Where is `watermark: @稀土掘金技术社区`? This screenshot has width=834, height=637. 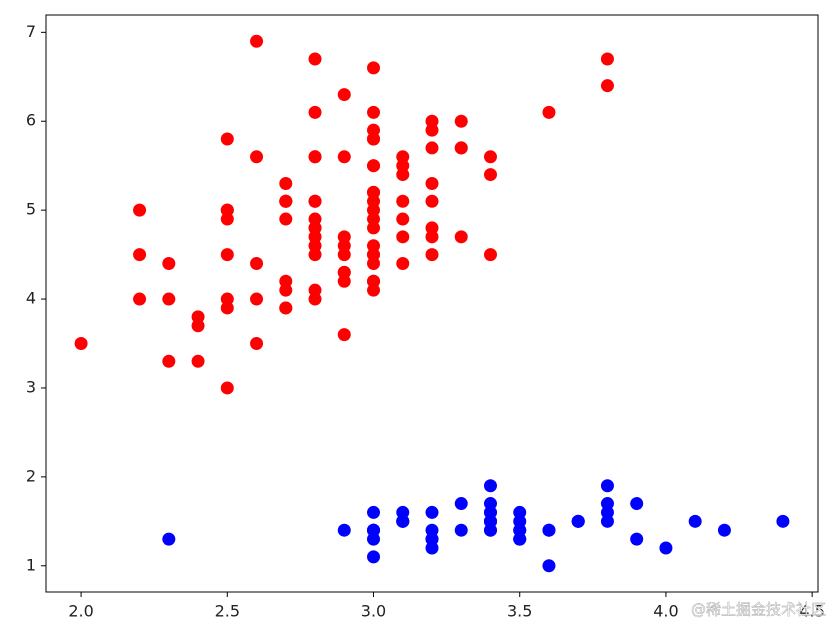
watermark: @稀土掘金技术社区 is located at coordinates (758, 610).